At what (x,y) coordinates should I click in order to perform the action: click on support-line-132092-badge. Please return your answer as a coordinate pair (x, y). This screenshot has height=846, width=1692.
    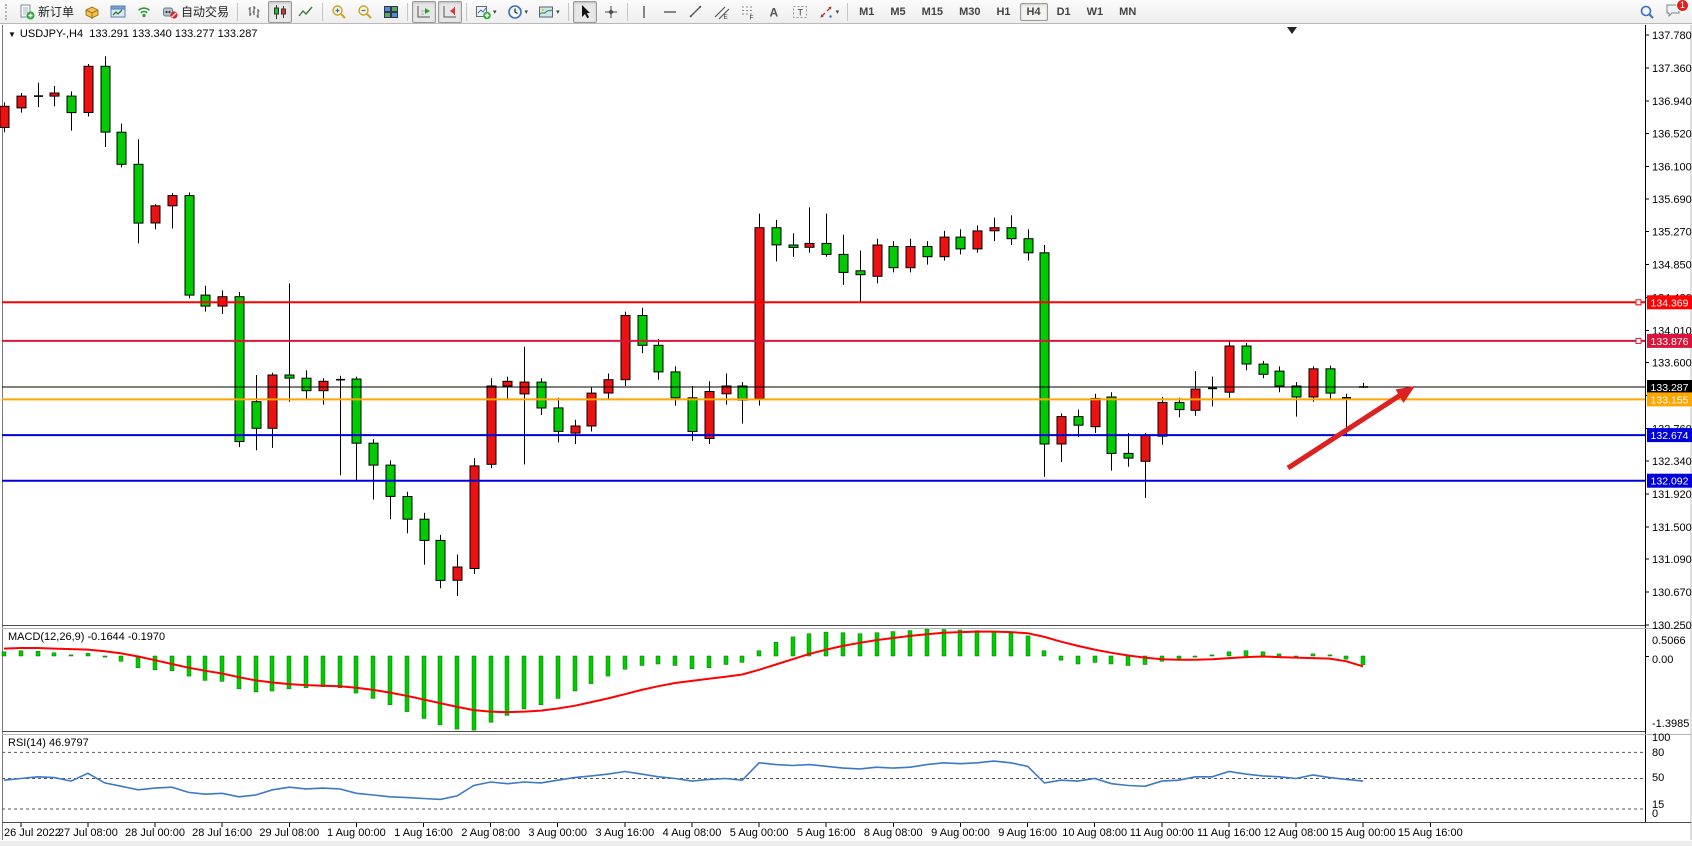
    Looking at the image, I should click on (1669, 480).